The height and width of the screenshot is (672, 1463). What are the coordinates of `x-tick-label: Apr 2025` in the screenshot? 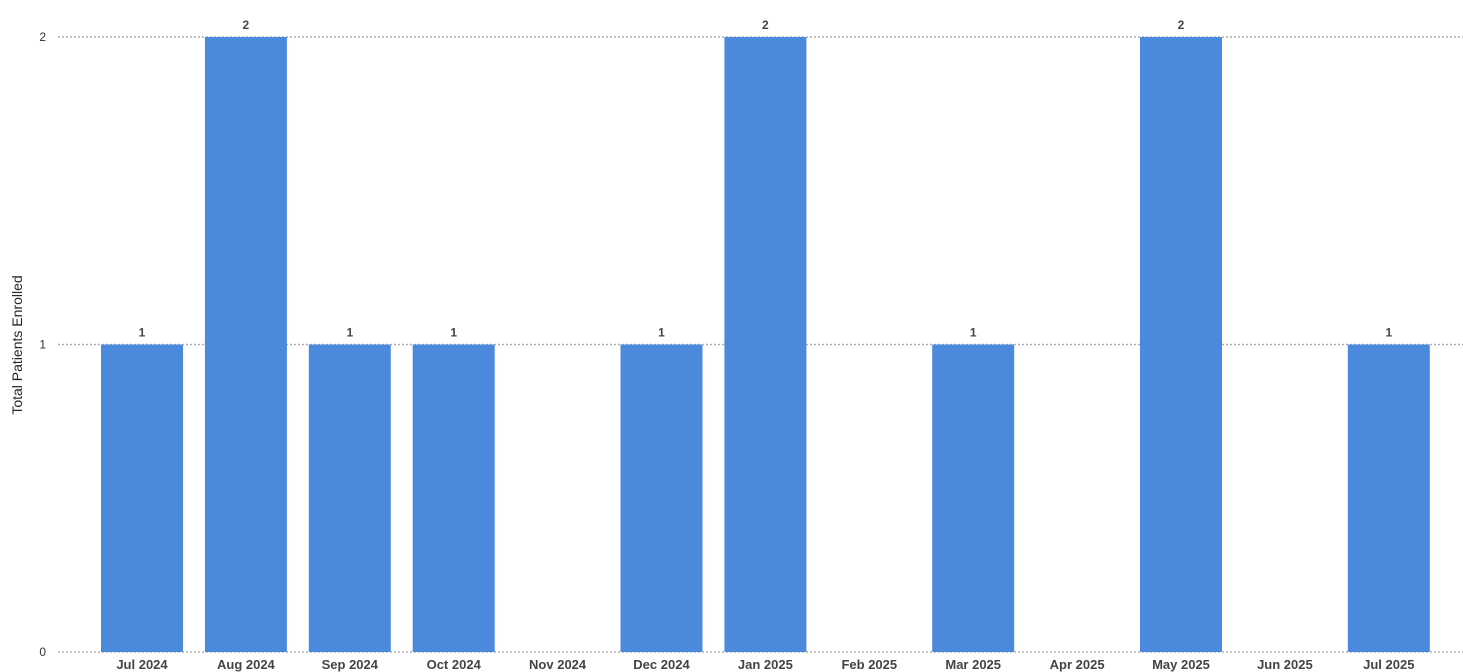 It's located at (1077, 664).